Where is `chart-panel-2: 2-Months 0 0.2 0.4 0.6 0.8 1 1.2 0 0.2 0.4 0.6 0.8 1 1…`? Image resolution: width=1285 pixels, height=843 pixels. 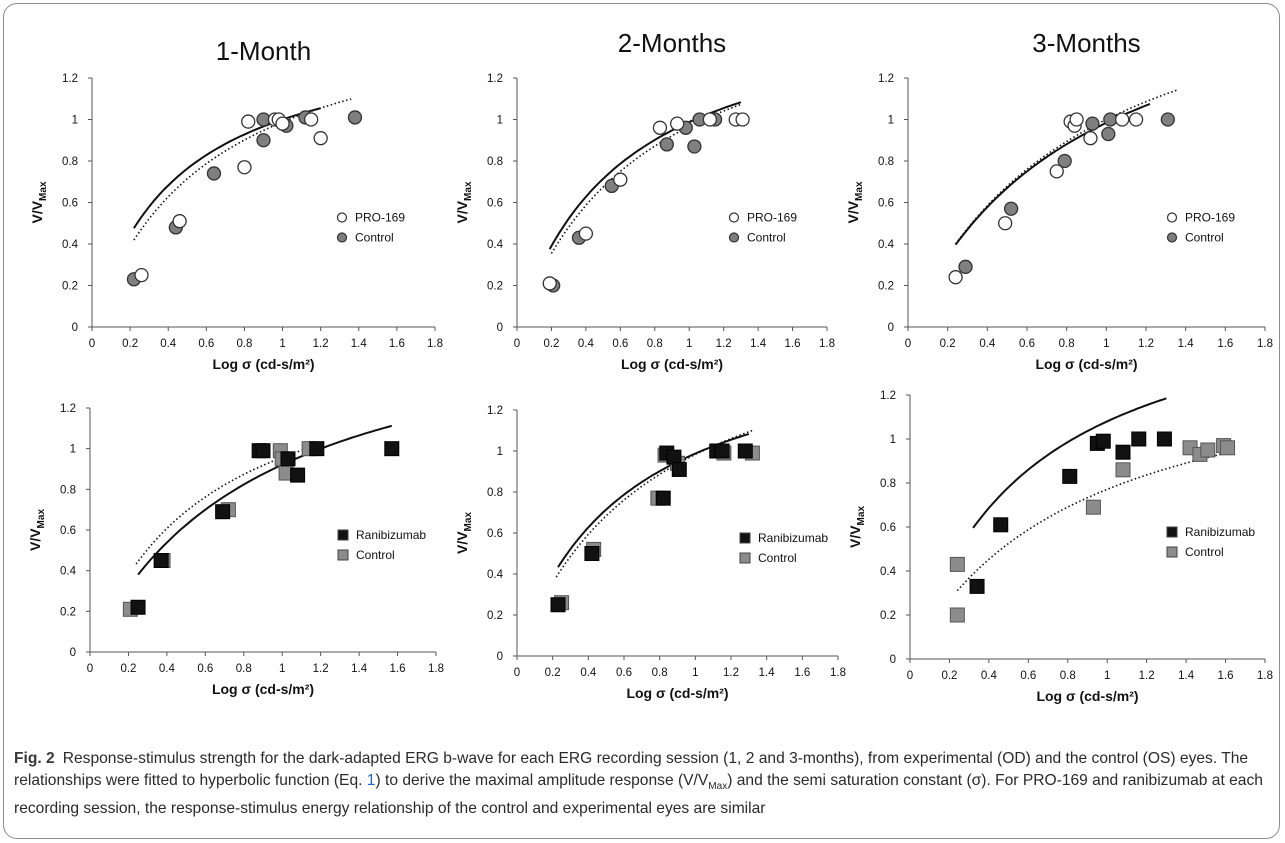
chart-panel-2: 2-Months 0 0.2 0.4 0.6 0.8 1 1.2 0 0.2 0.4 0.6 0.8 1 1… is located at coordinates (644, 200).